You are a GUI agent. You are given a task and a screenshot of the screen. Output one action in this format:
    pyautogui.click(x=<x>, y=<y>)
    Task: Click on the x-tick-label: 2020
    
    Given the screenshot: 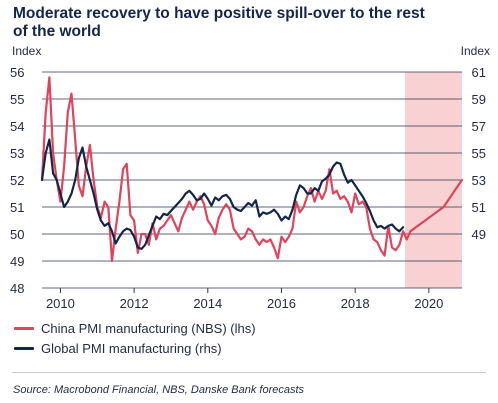 What is the action you would take?
    pyautogui.click(x=428, y=303)
    